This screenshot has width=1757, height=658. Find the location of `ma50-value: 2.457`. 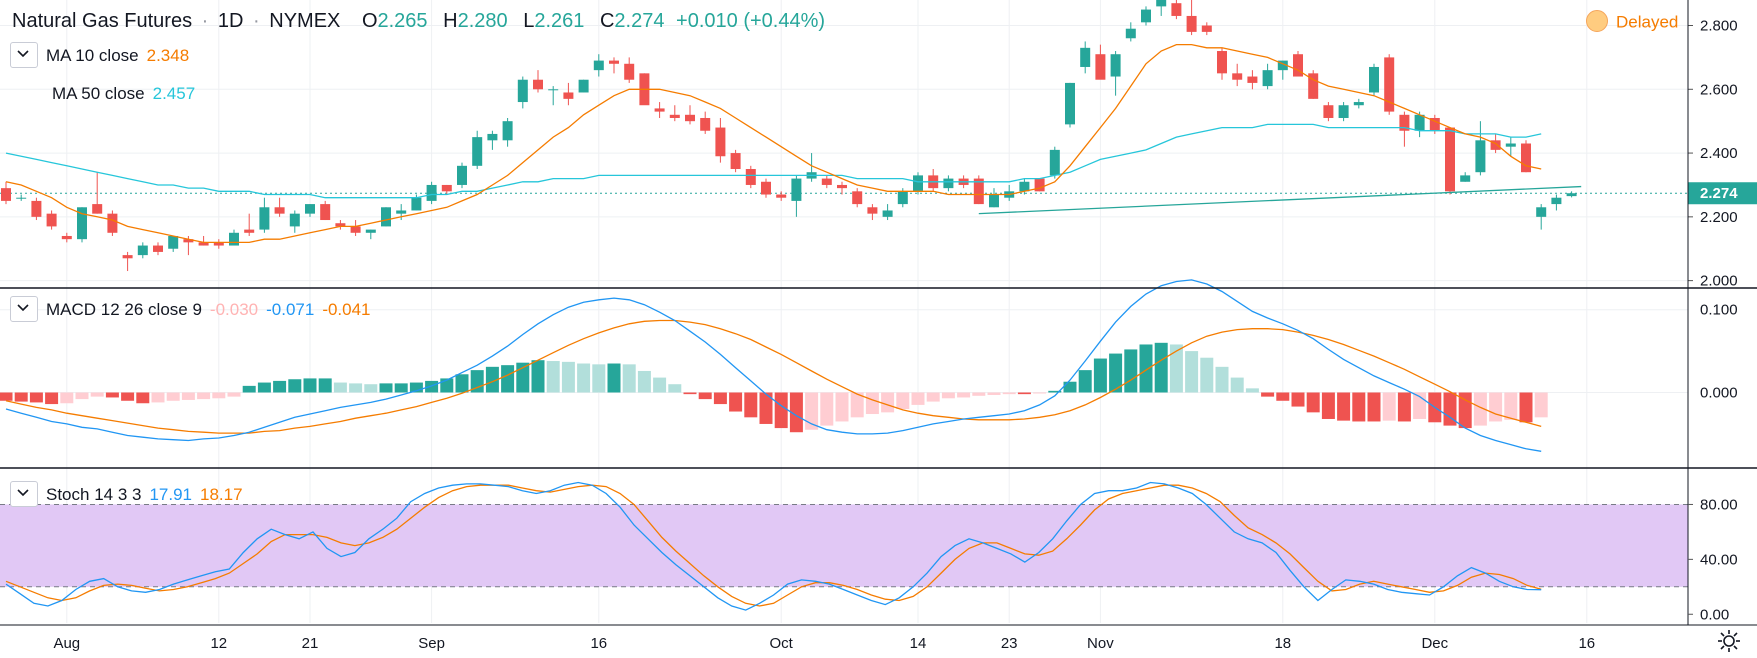

ma50-value: 2.457 is located at coordinates (174, 93).